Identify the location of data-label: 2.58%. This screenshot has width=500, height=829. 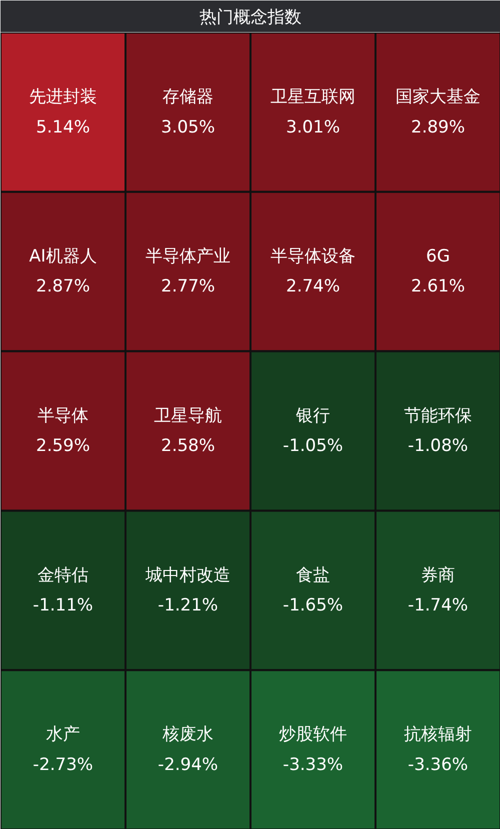
(188, 446).